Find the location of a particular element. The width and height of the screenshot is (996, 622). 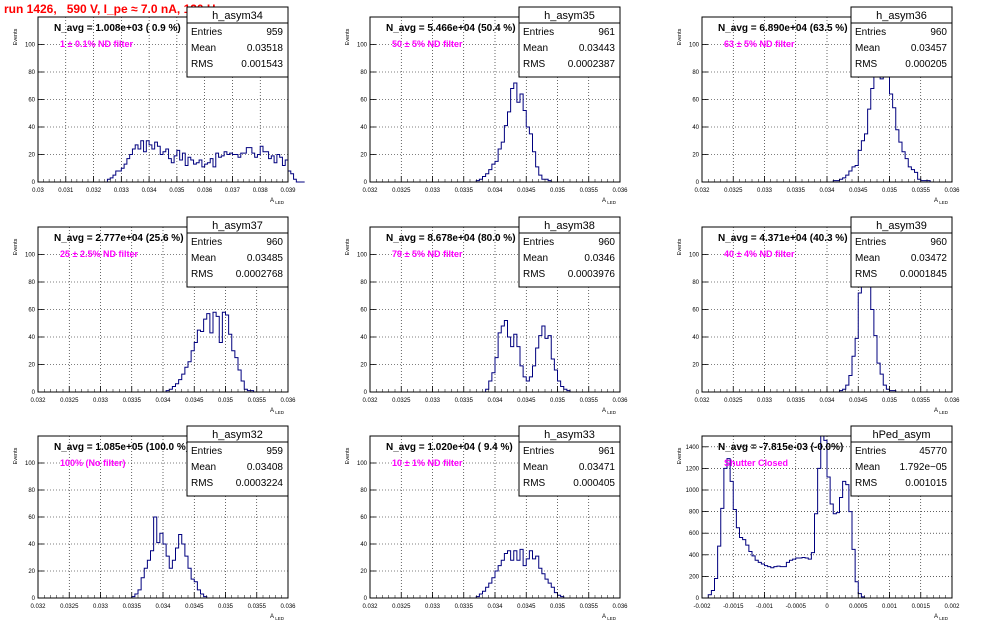

x-tick-label: -0.002 is located at coordinates (702, 607).